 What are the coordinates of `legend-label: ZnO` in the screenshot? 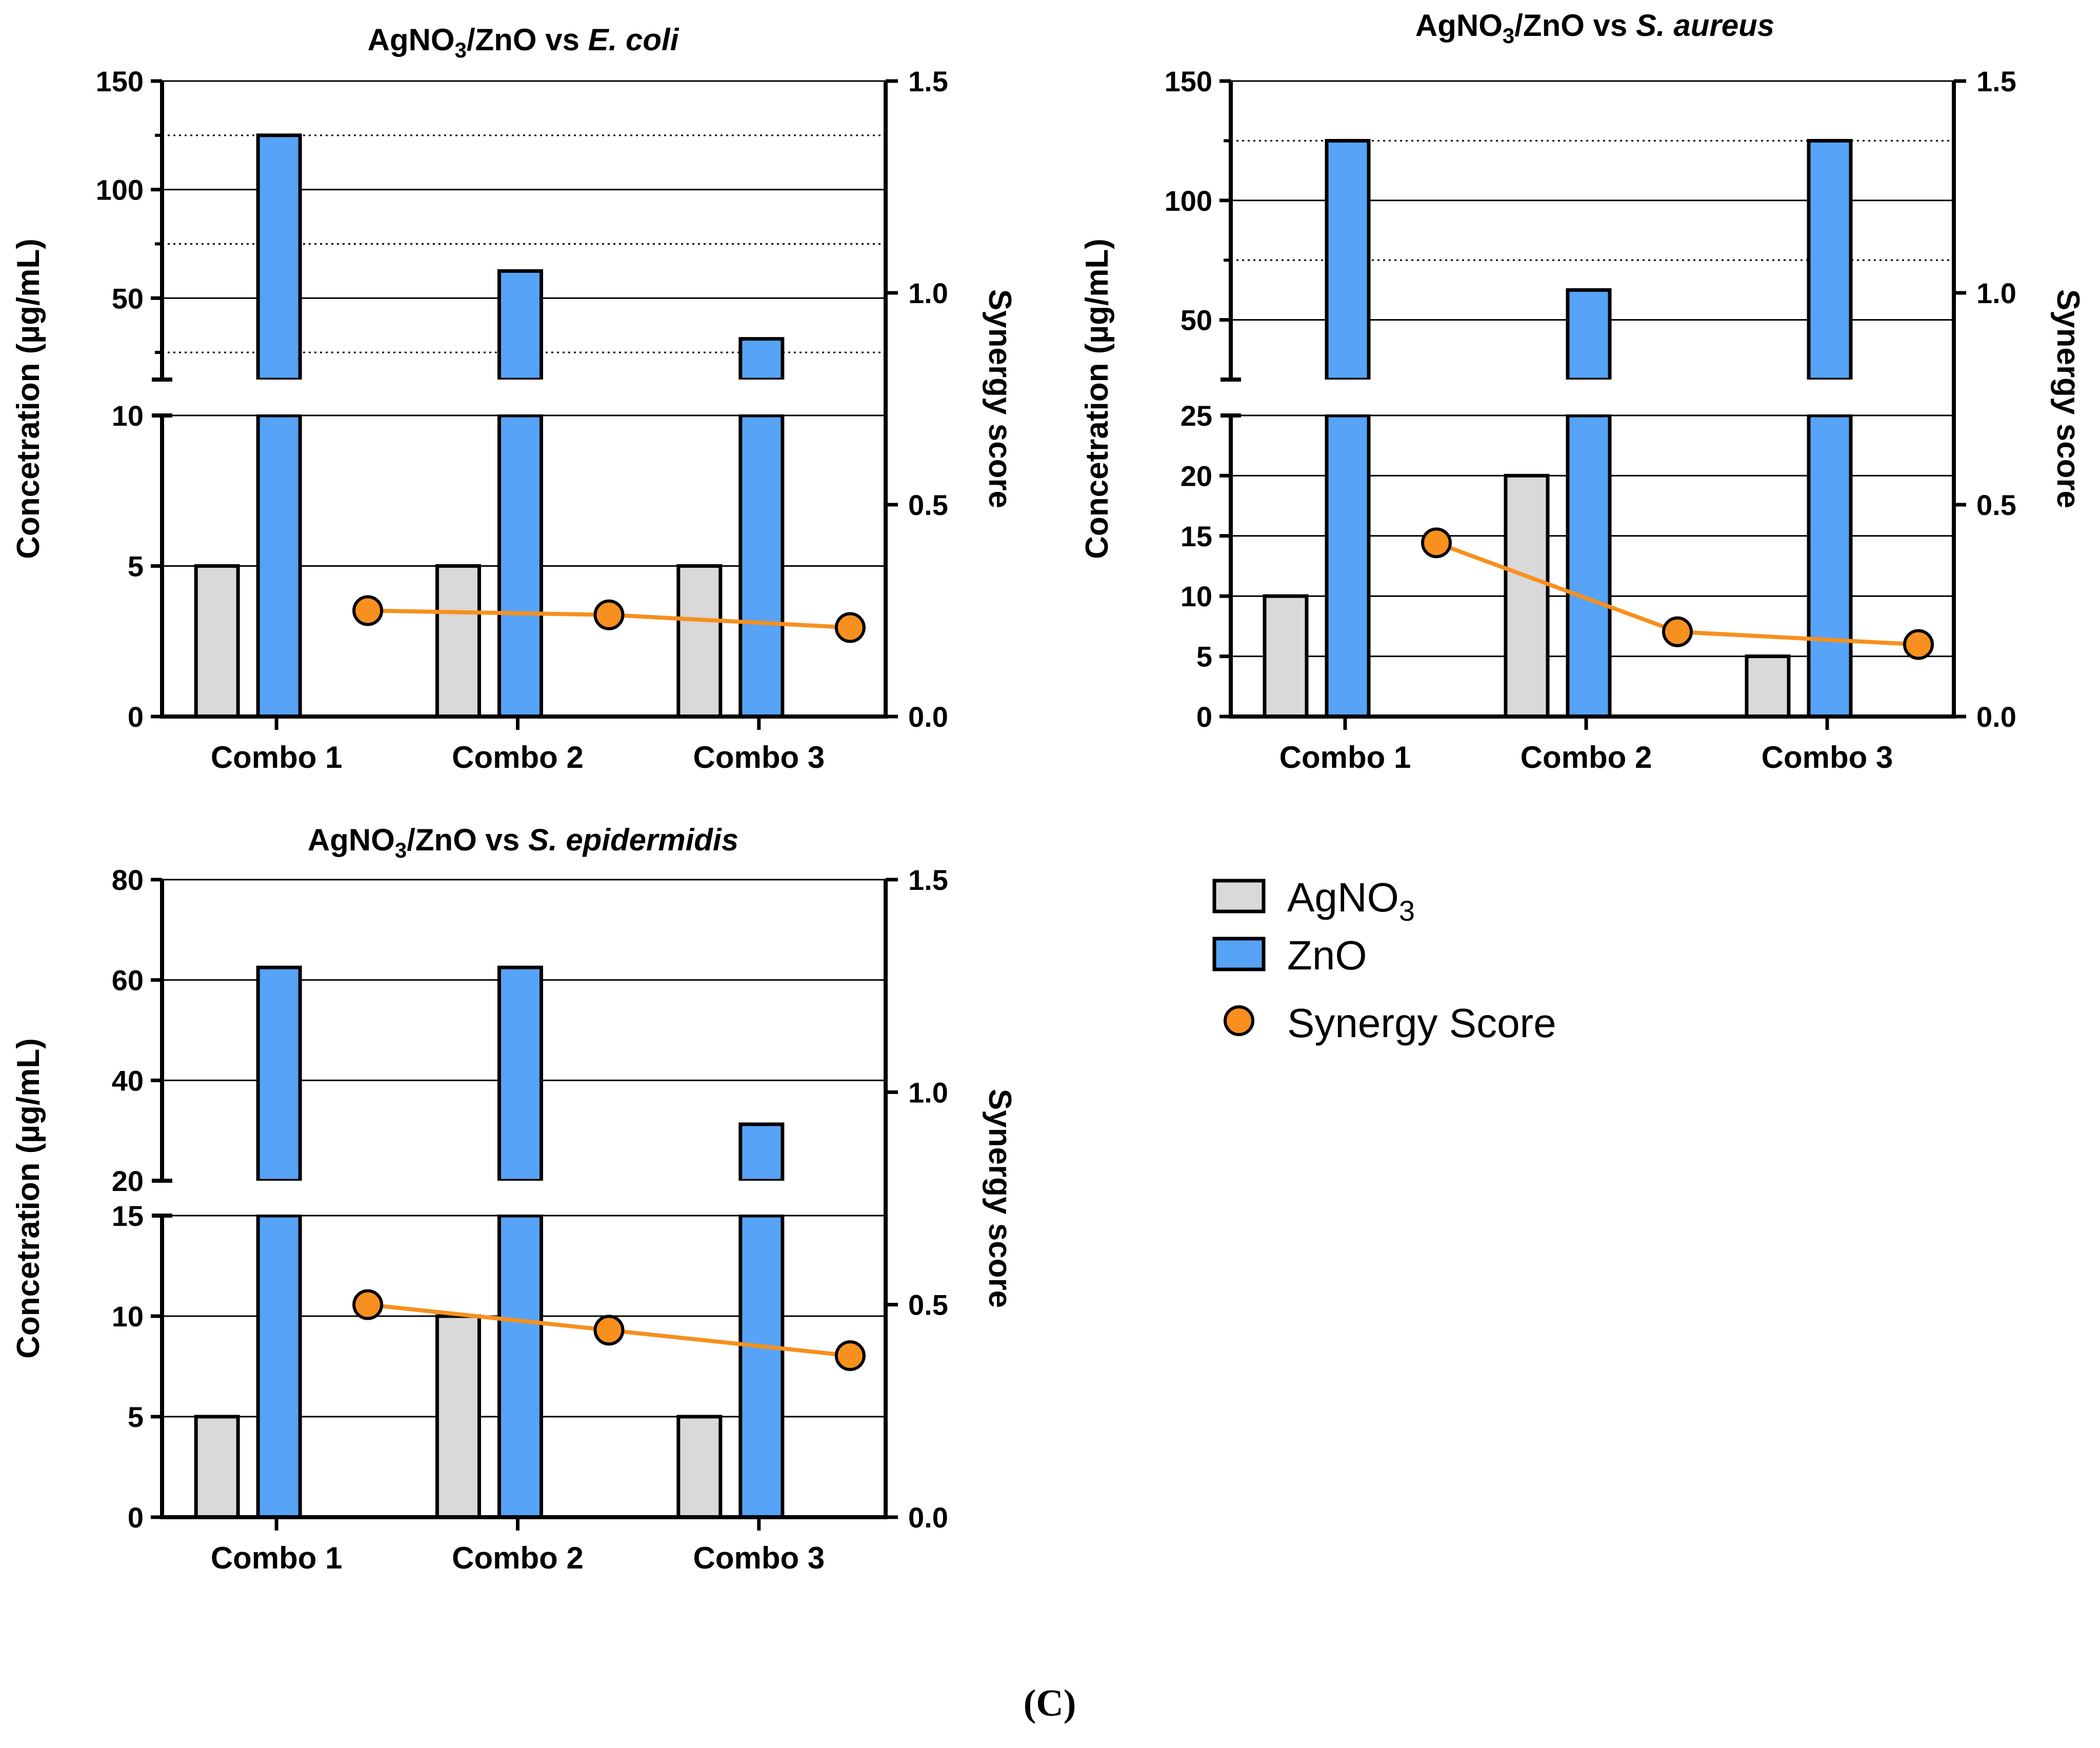 It's located at (1327, 955).